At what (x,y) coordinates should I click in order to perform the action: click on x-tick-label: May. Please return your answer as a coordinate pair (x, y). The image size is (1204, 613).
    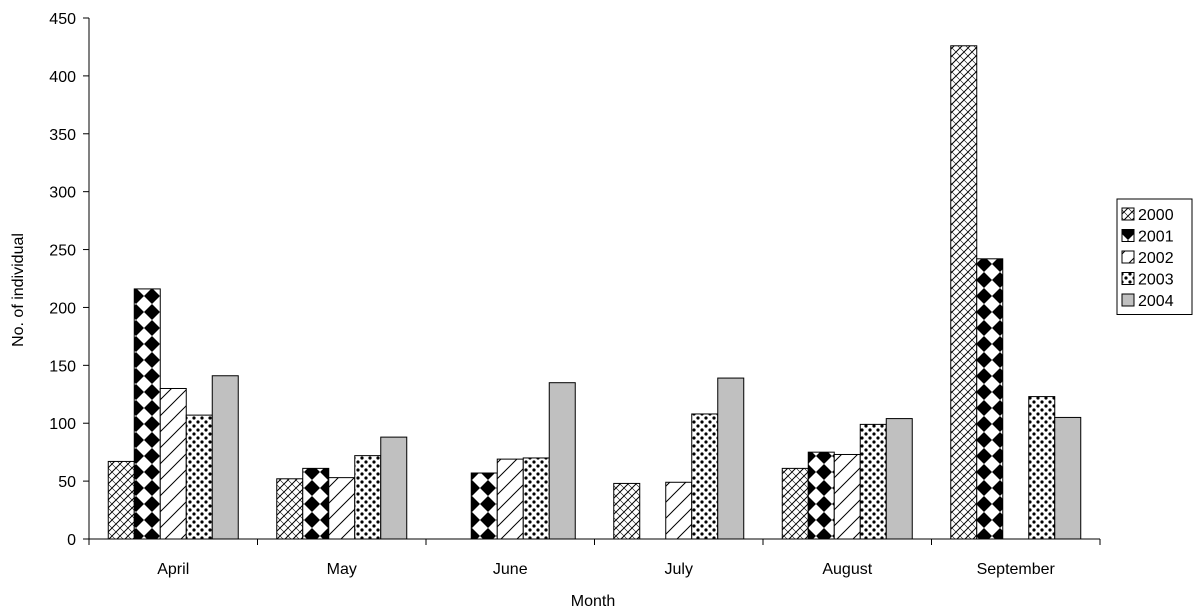
    Looking at the image, I should click on (342, 569).